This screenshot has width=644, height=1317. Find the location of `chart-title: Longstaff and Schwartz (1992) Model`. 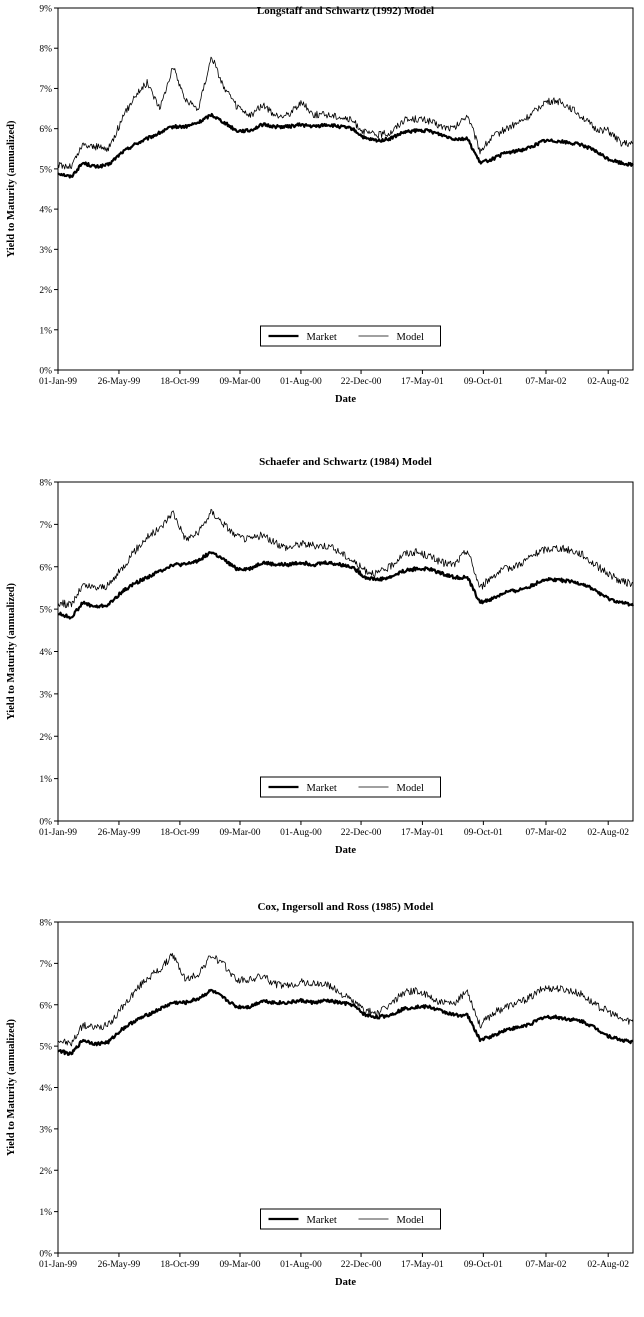

chart-title: Longstaff and Schwartz (1992) Model is located at coordinates (345, 11).